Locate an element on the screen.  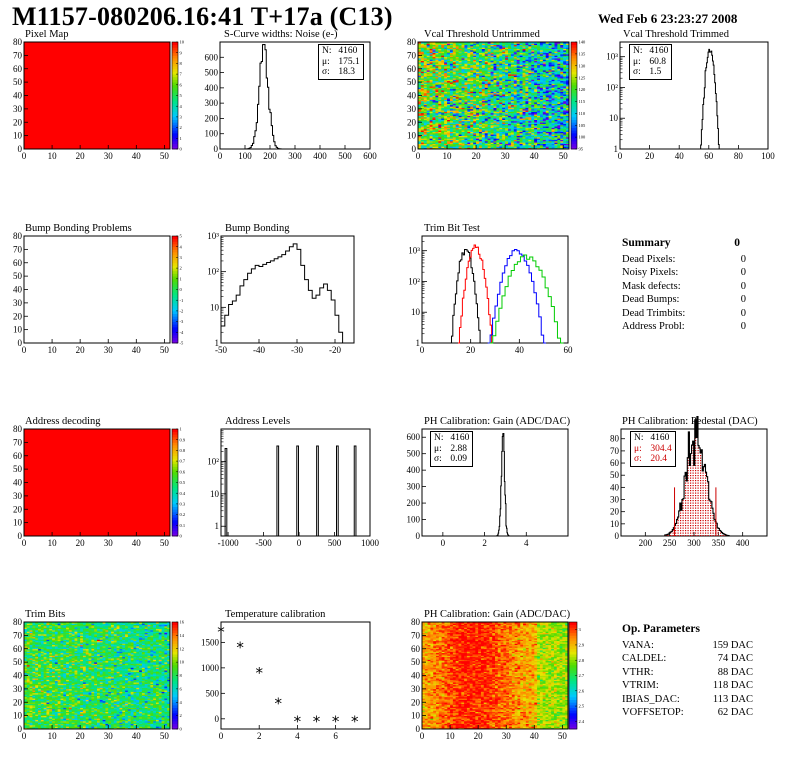
palette-tick-label: -2 is located at coordinates (182, 311).